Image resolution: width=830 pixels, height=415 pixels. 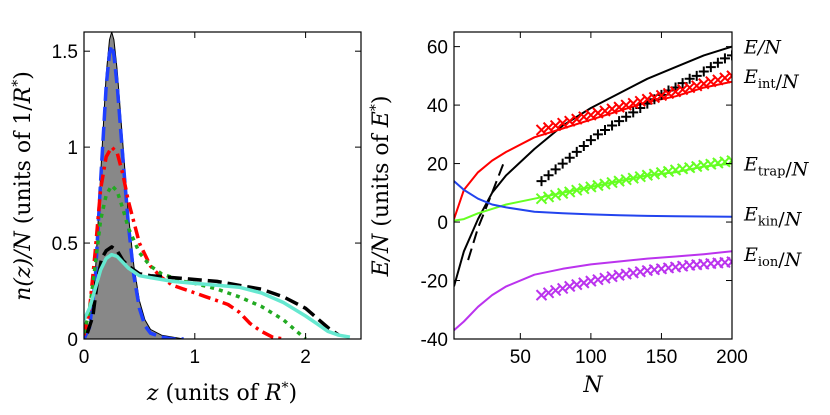 What do you see at coordinates (593, 150) in the screenshot?
I see `right-e-int-n-line` at bounding box center [593, 150].